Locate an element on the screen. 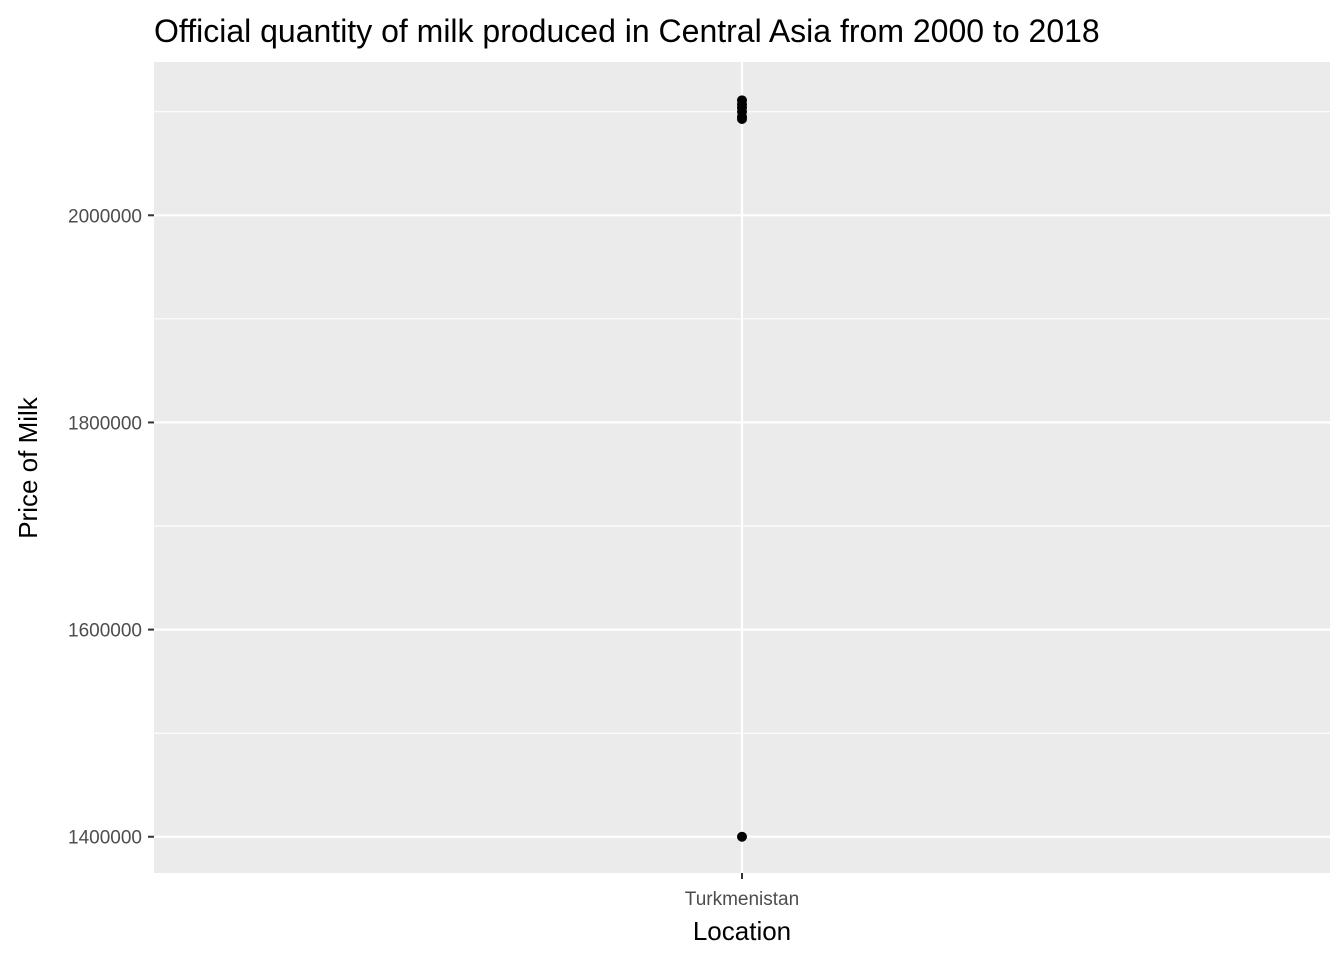  y-tick-label: 1400000 is located at coordinates (105, 838).